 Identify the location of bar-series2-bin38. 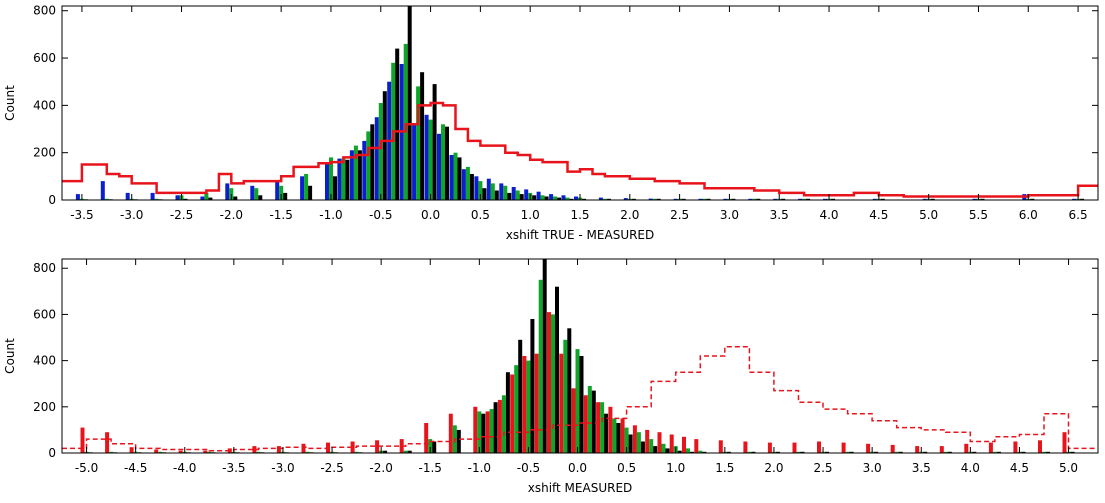
(802, 452).